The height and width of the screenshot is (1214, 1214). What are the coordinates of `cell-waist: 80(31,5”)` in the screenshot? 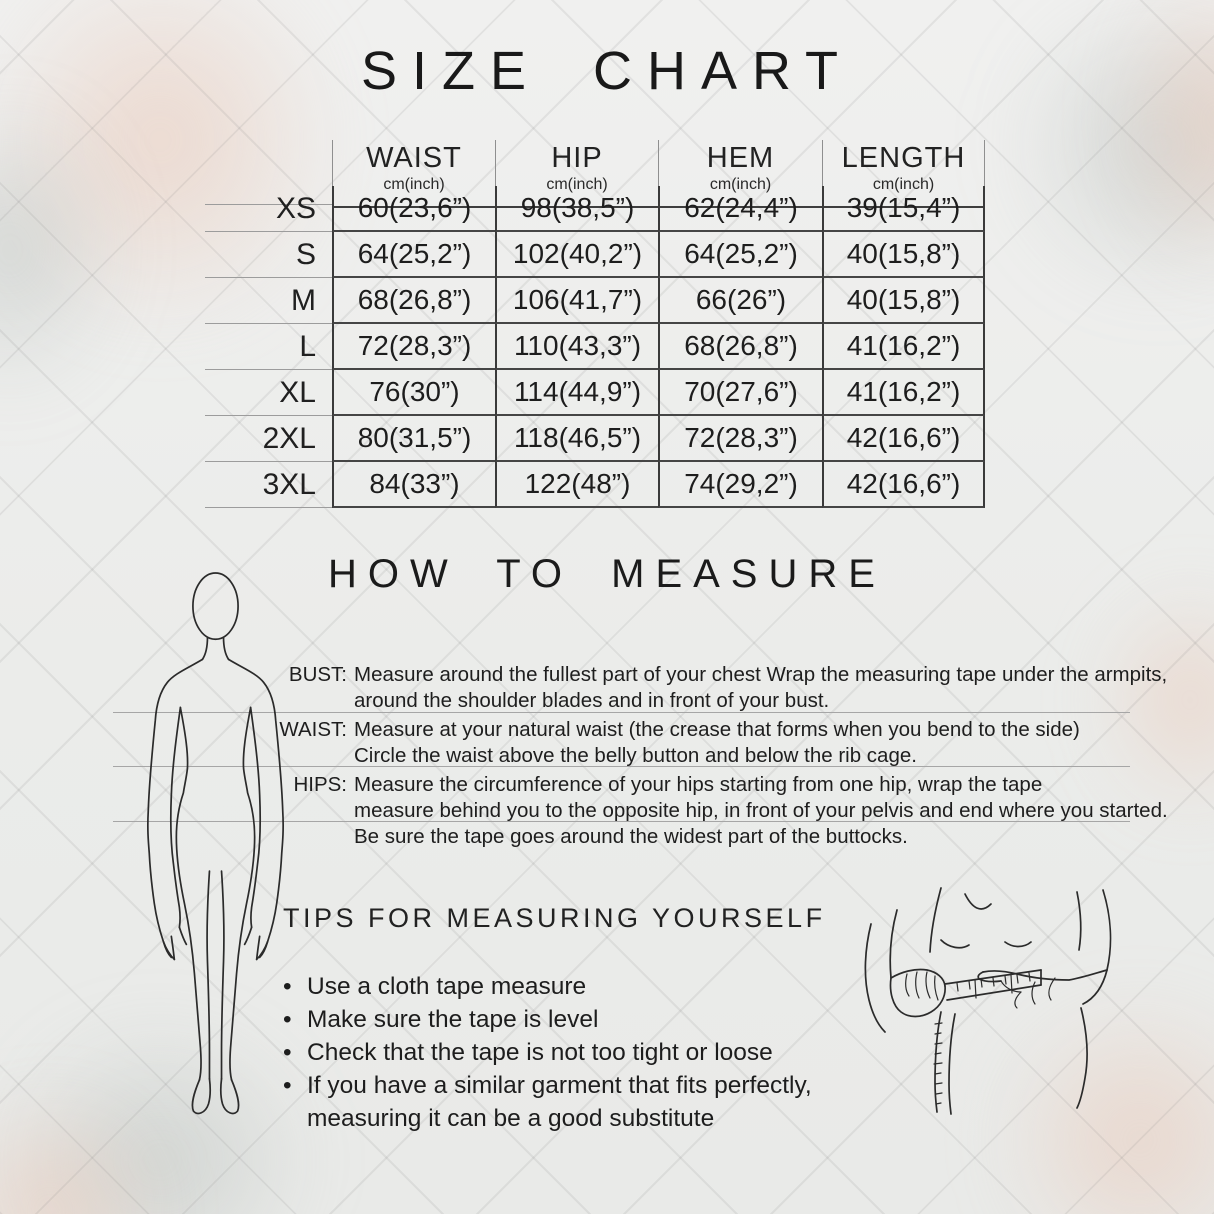 It's located at (413, 439).